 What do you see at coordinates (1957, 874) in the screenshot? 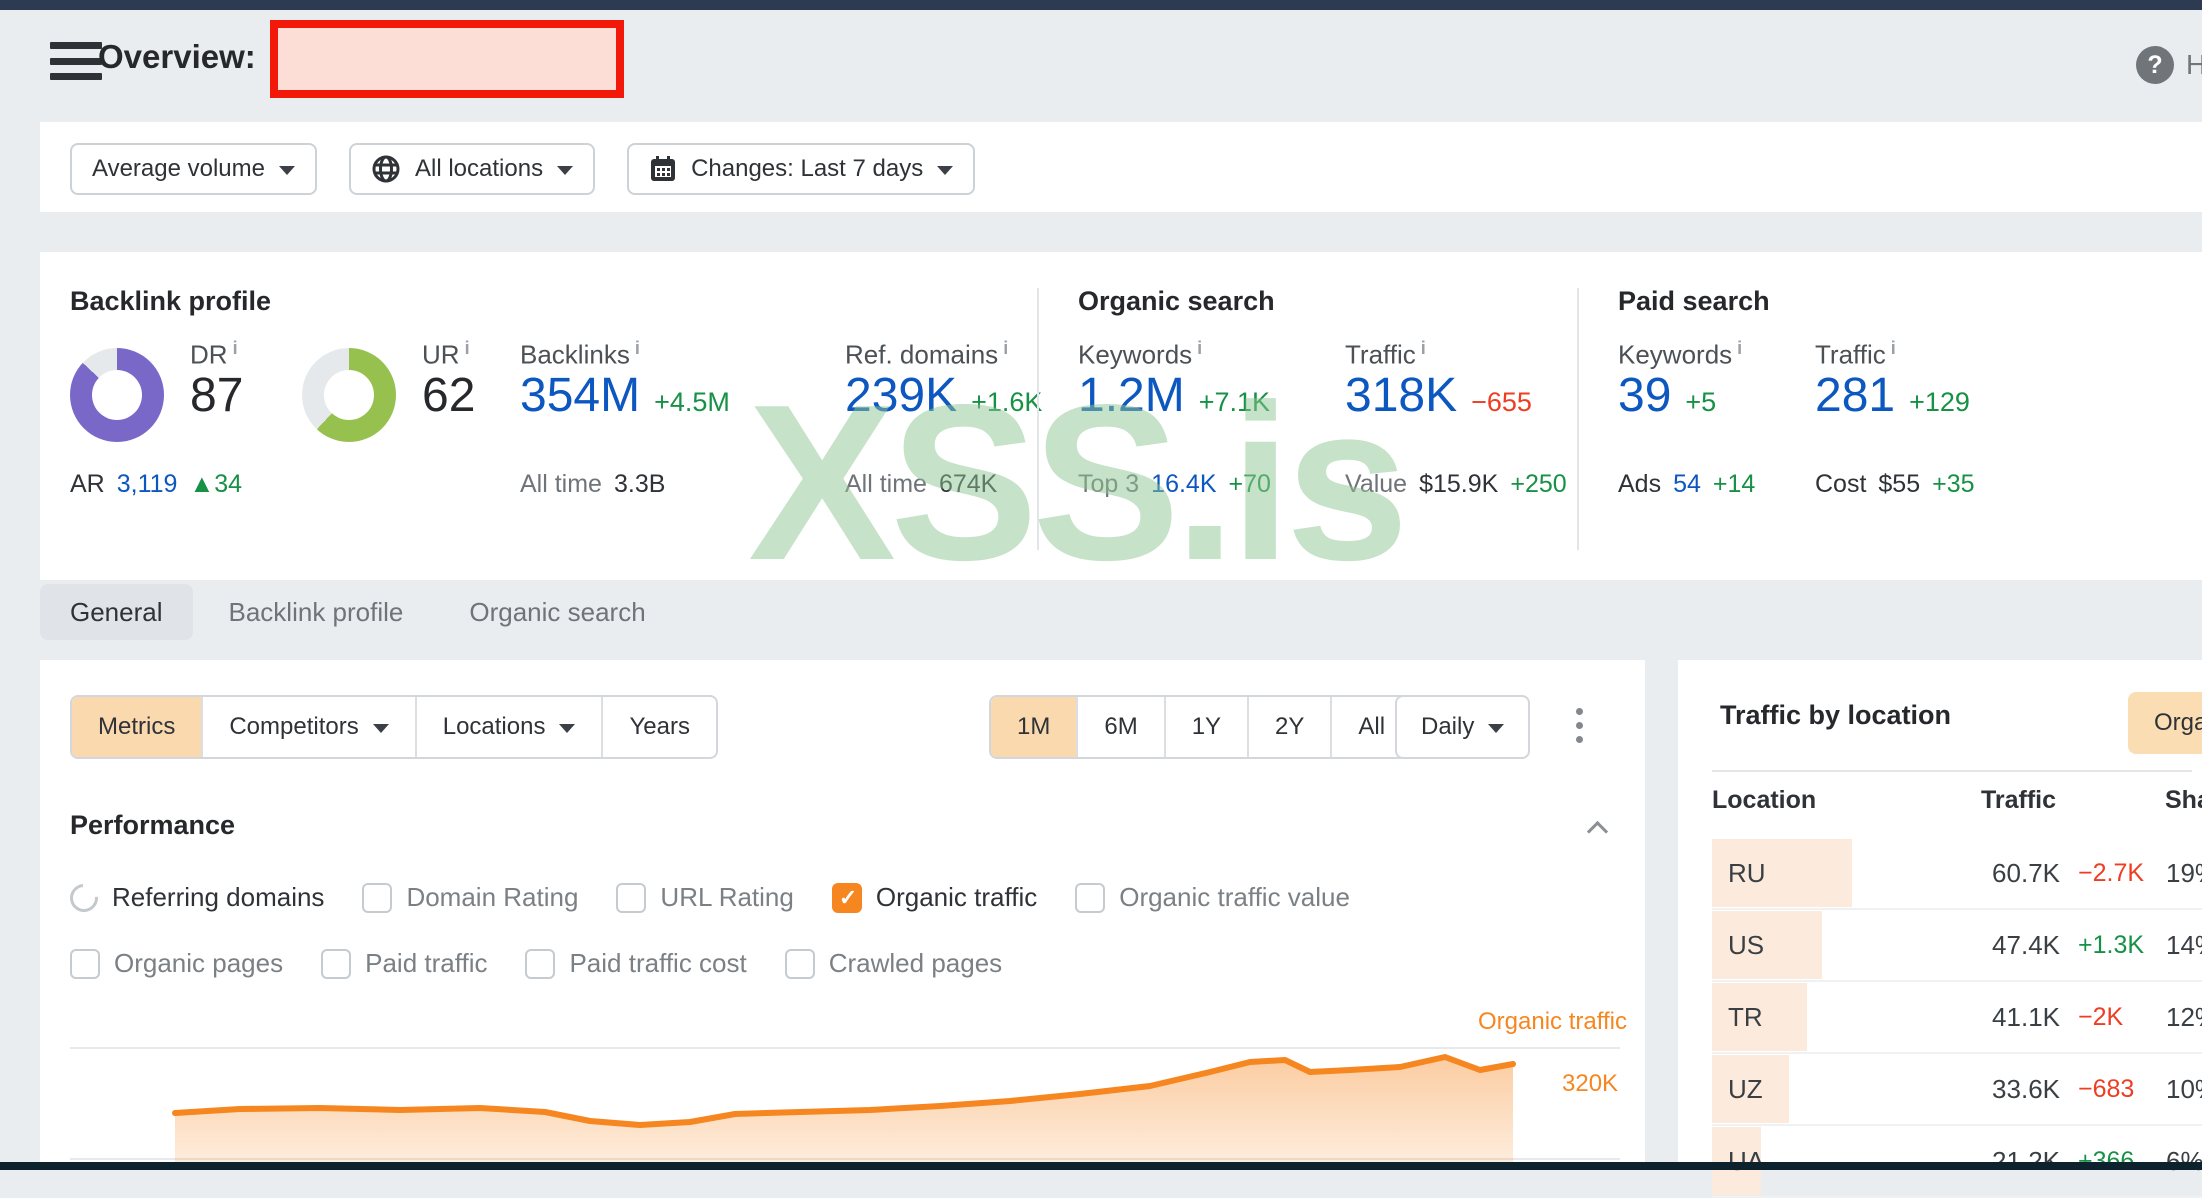
I see `table-row: RU 60.7K −2.7K 19%` at bounding box center [1957, 874].